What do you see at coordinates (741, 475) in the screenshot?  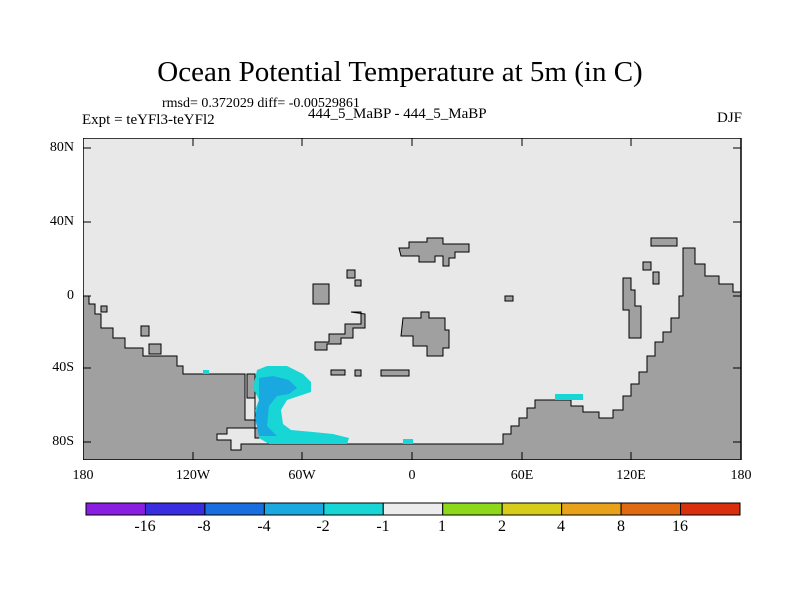 I see `x-tick-180e: 180` at bounding box center [741, 475].